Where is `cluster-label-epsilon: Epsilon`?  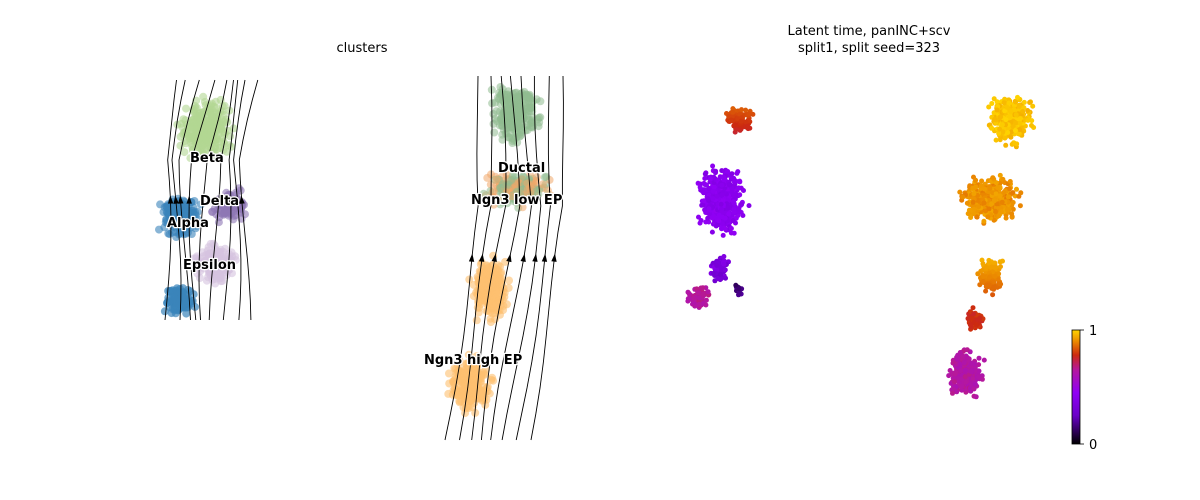
cluster-label-epsilon: Epsilon is located at coordinates (209, 265).